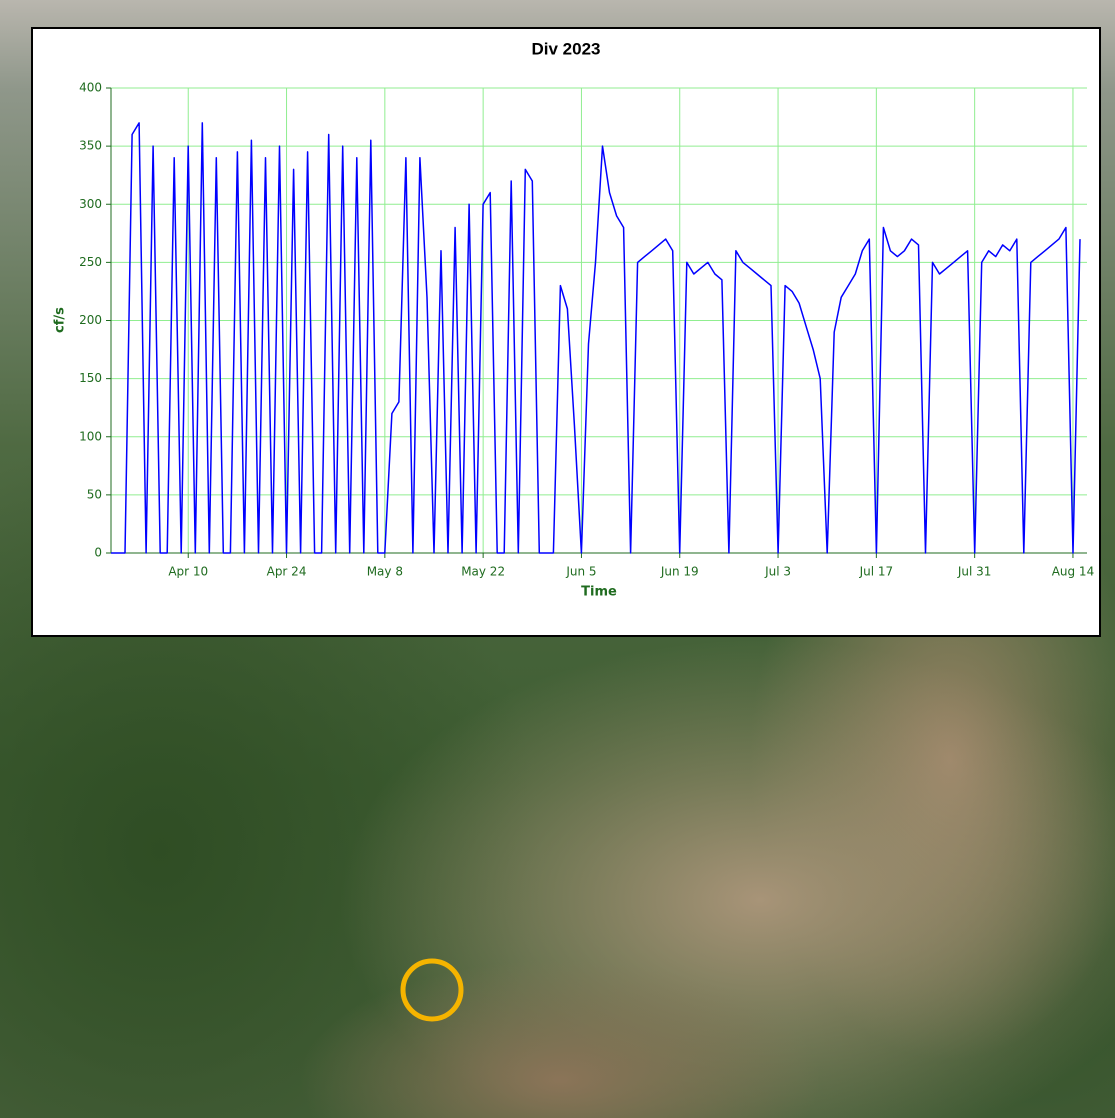  Describe the element at coordinates (90, 204) in the screenshot. I see `y-tick-label: 300` at that location.